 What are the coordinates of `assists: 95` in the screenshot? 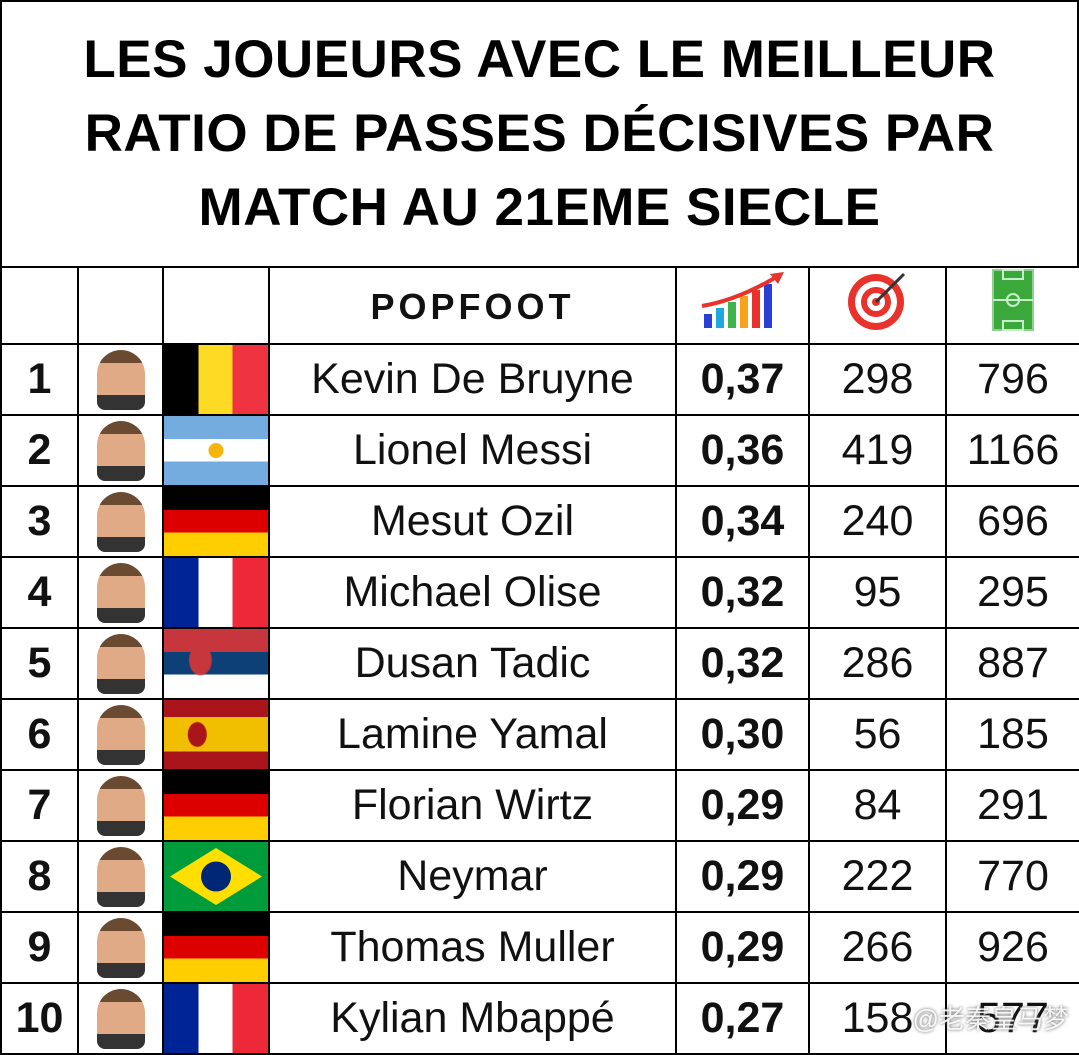 It's located at (877, 592).